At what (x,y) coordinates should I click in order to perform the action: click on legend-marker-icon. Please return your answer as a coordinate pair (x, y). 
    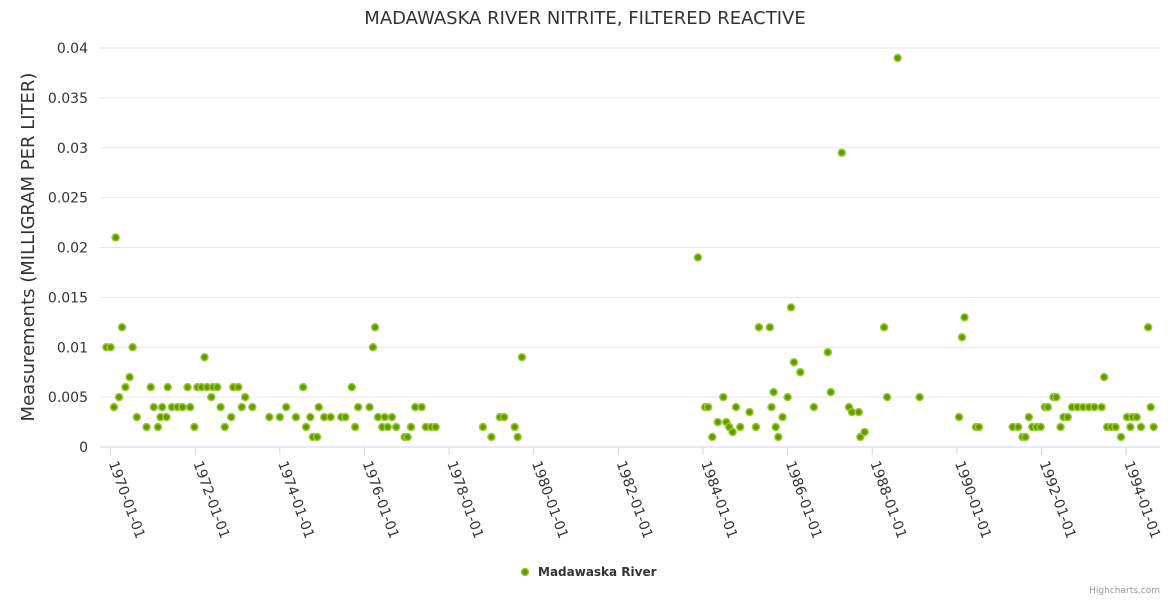
    Looking at the image, I should click on (525, 572).